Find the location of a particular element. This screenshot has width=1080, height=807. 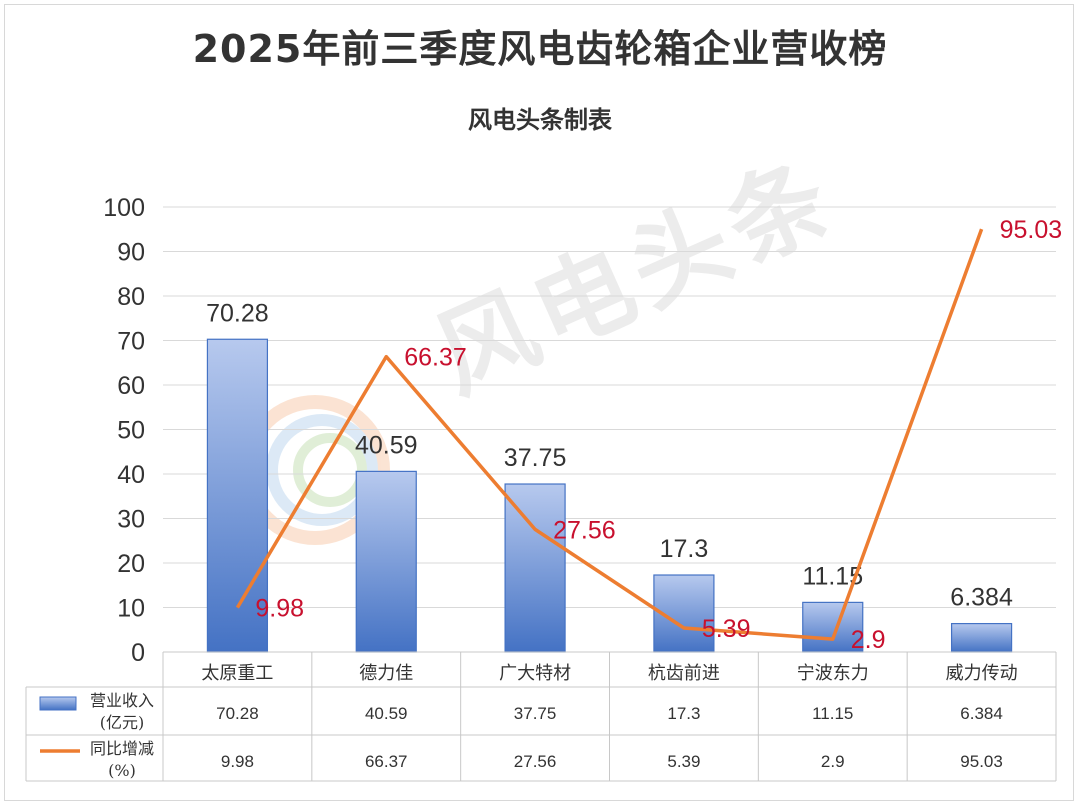

table-cell: 27.56 is located at coordinates (535, 761).